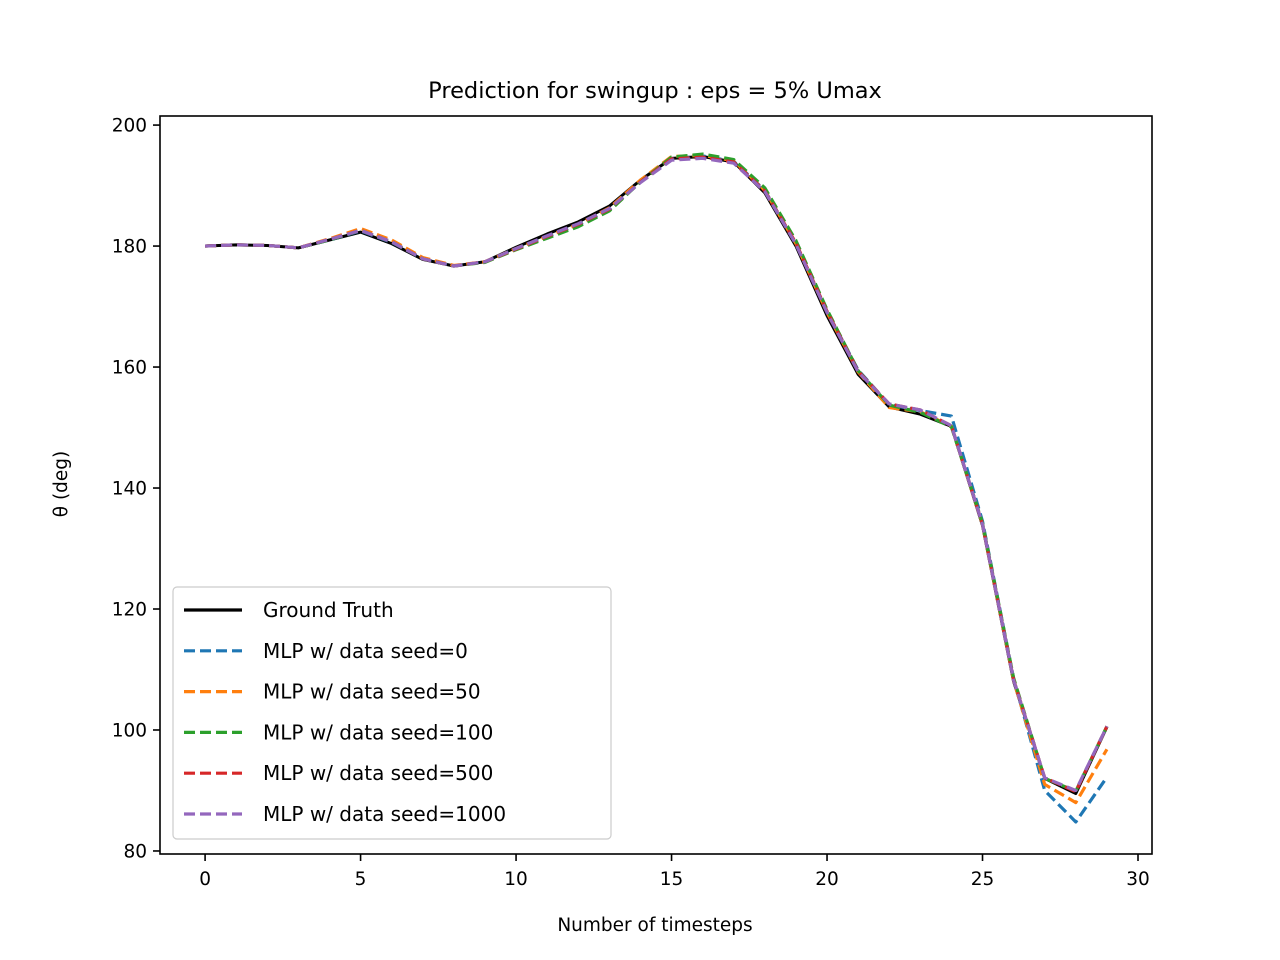  I want to click on x-axis: 0 5 10 15 20 25 30, so click(674, 872).